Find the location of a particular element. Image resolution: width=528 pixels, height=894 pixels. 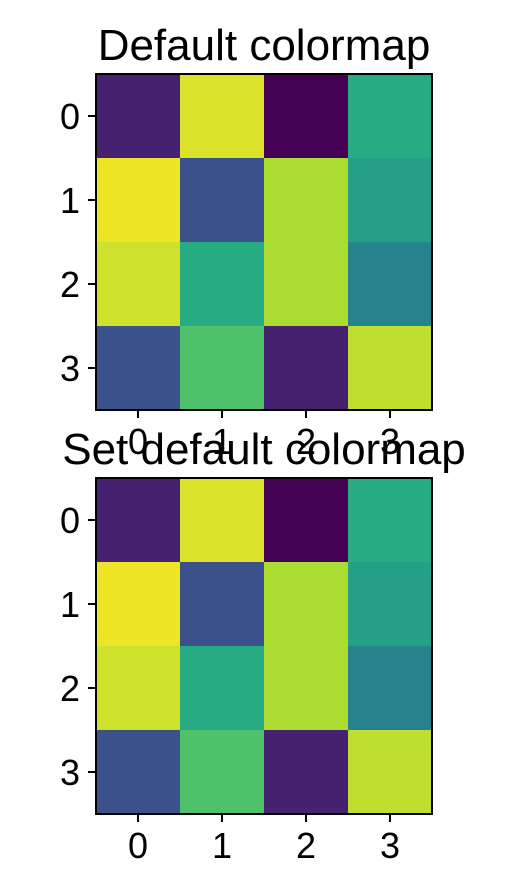

chart-title: Set default colormap is located at coordinates (264, 449).